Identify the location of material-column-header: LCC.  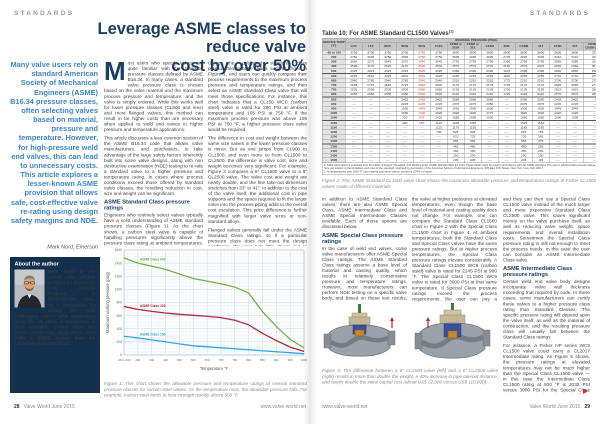
(354, 46).